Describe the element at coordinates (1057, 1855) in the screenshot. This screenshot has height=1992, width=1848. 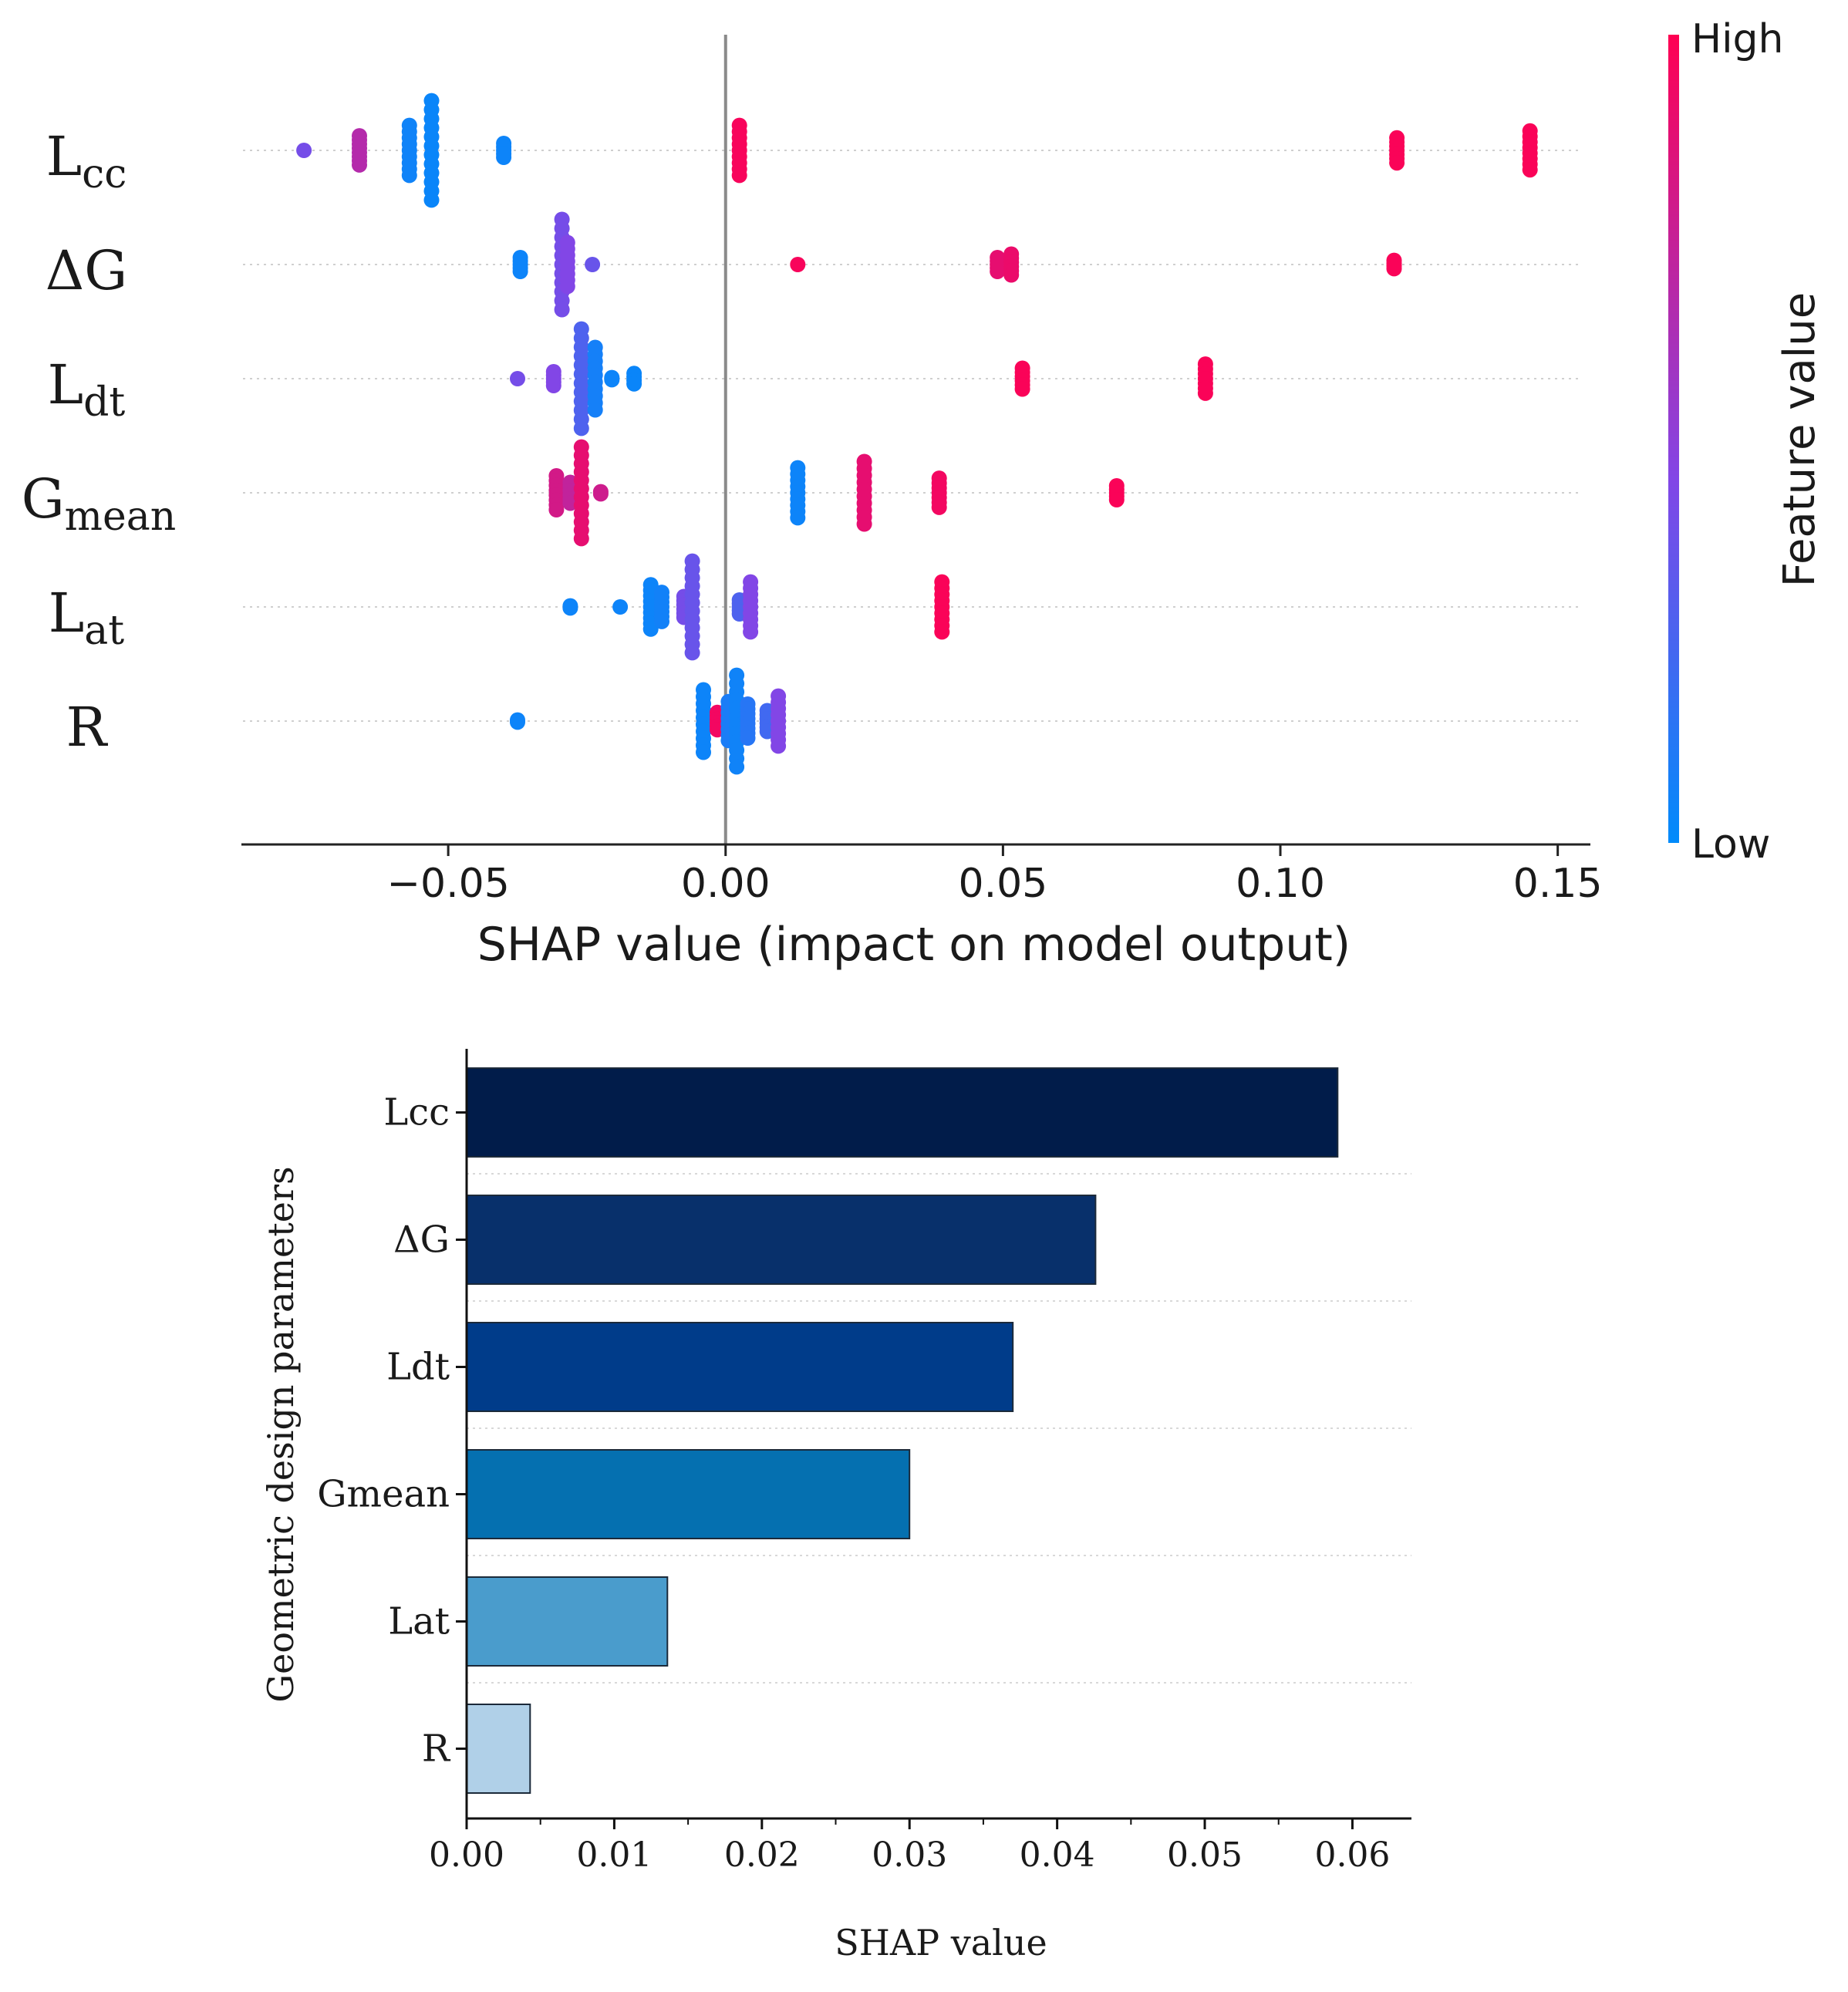
I see `bar-x-tick-label: 0.04` at that location.